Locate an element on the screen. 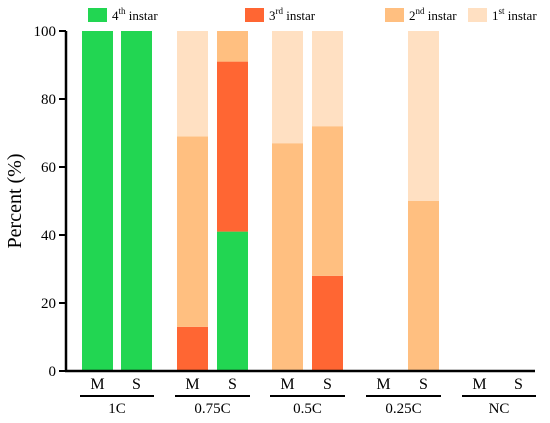 The height and width of the screenshot is (423, 550). y-tick-label: 40 is located at coordinates (48, 236).